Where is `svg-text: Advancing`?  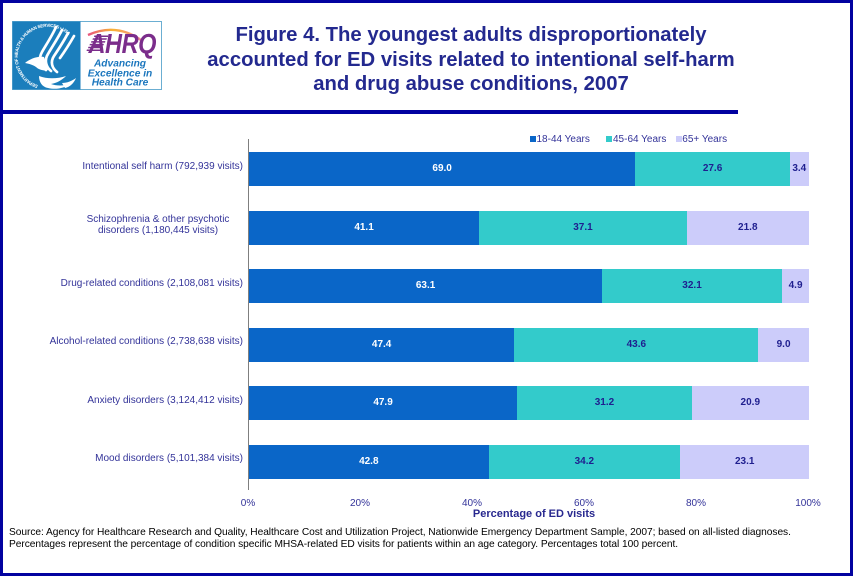
svg-text: Advancing is located at coordinates (120, 64).